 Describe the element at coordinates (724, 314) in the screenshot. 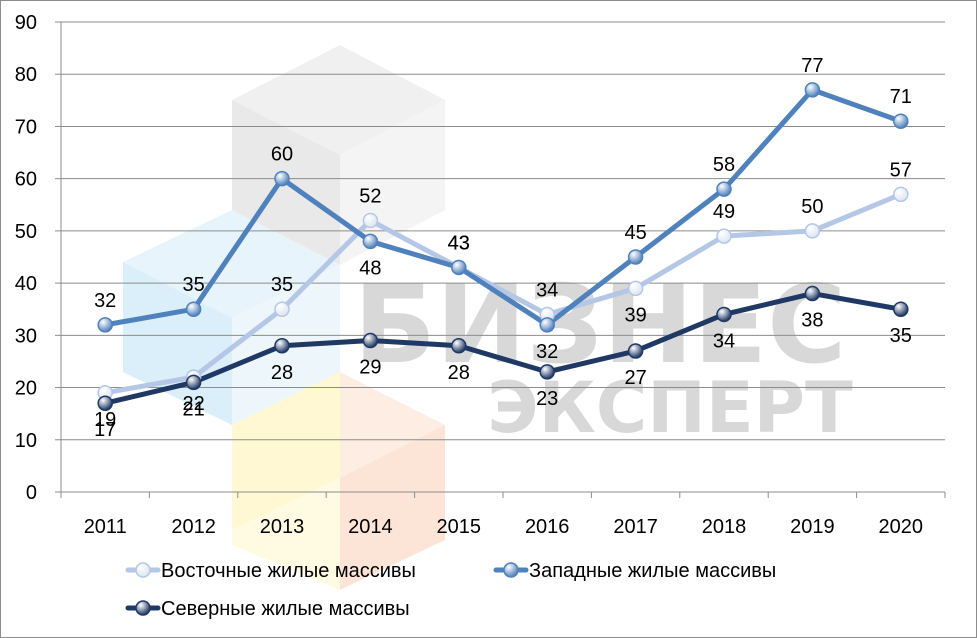

I see `series-2-point-2018` at that location.